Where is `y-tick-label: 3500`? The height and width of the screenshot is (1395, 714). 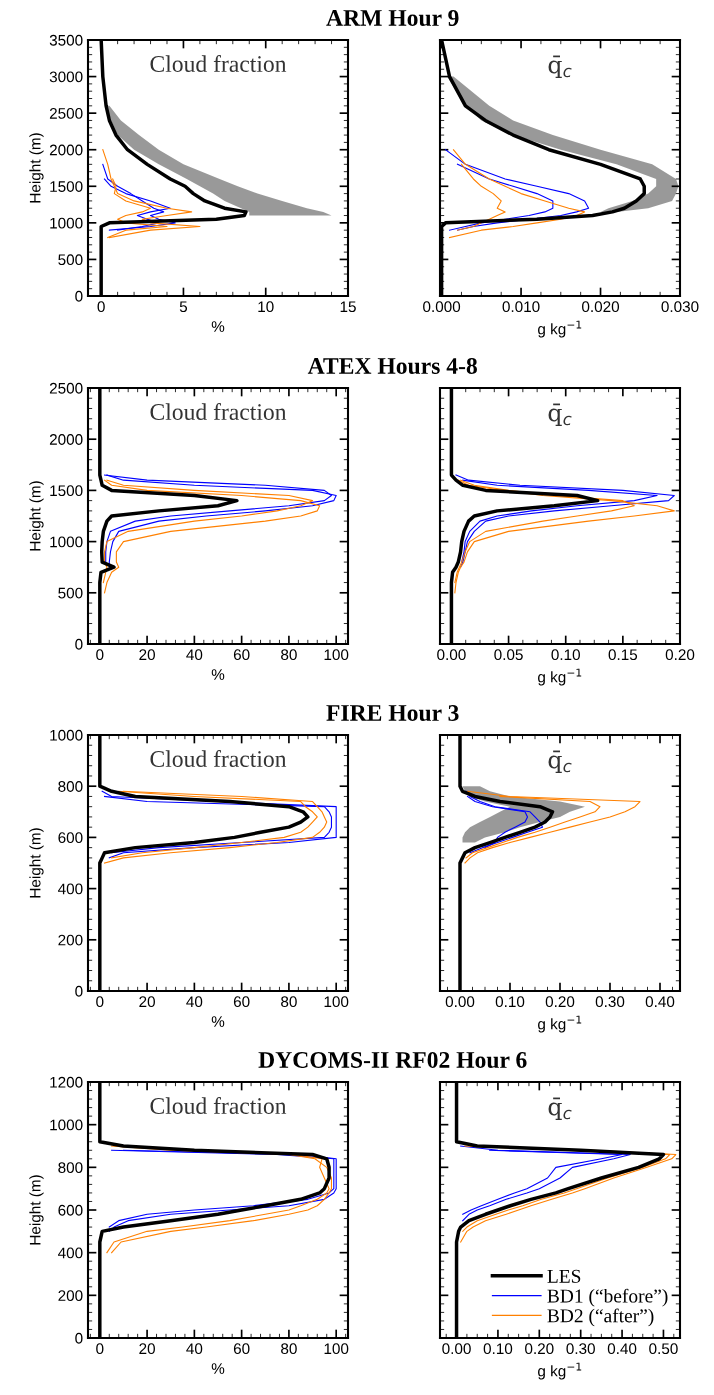
y-tick-label: 3500 is located at coordinates (66, 40).